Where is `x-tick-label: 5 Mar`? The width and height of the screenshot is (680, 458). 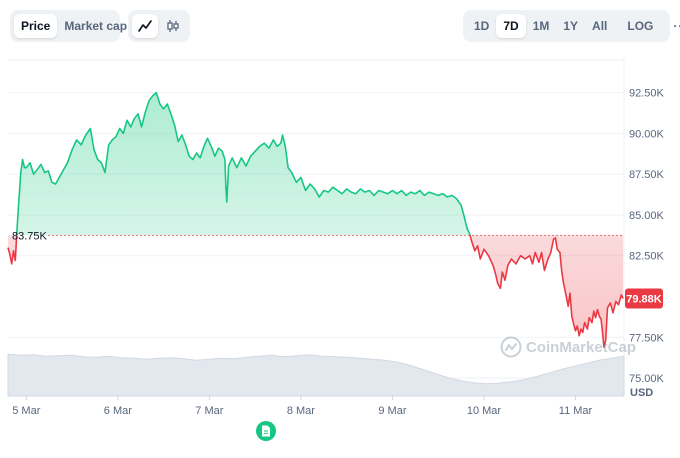 x-tick-label: 5 Mar is located at coordinates (26, 411).